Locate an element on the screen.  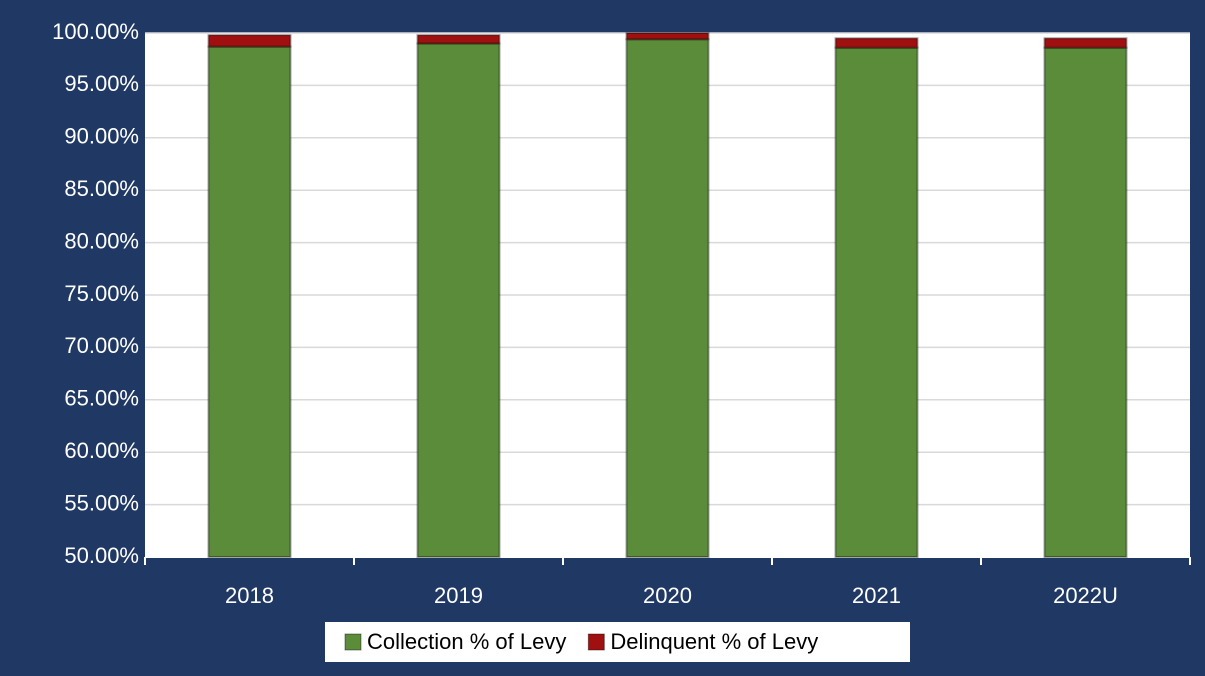
y-tick-label: 50.00% is located at coordinates (101, 555).